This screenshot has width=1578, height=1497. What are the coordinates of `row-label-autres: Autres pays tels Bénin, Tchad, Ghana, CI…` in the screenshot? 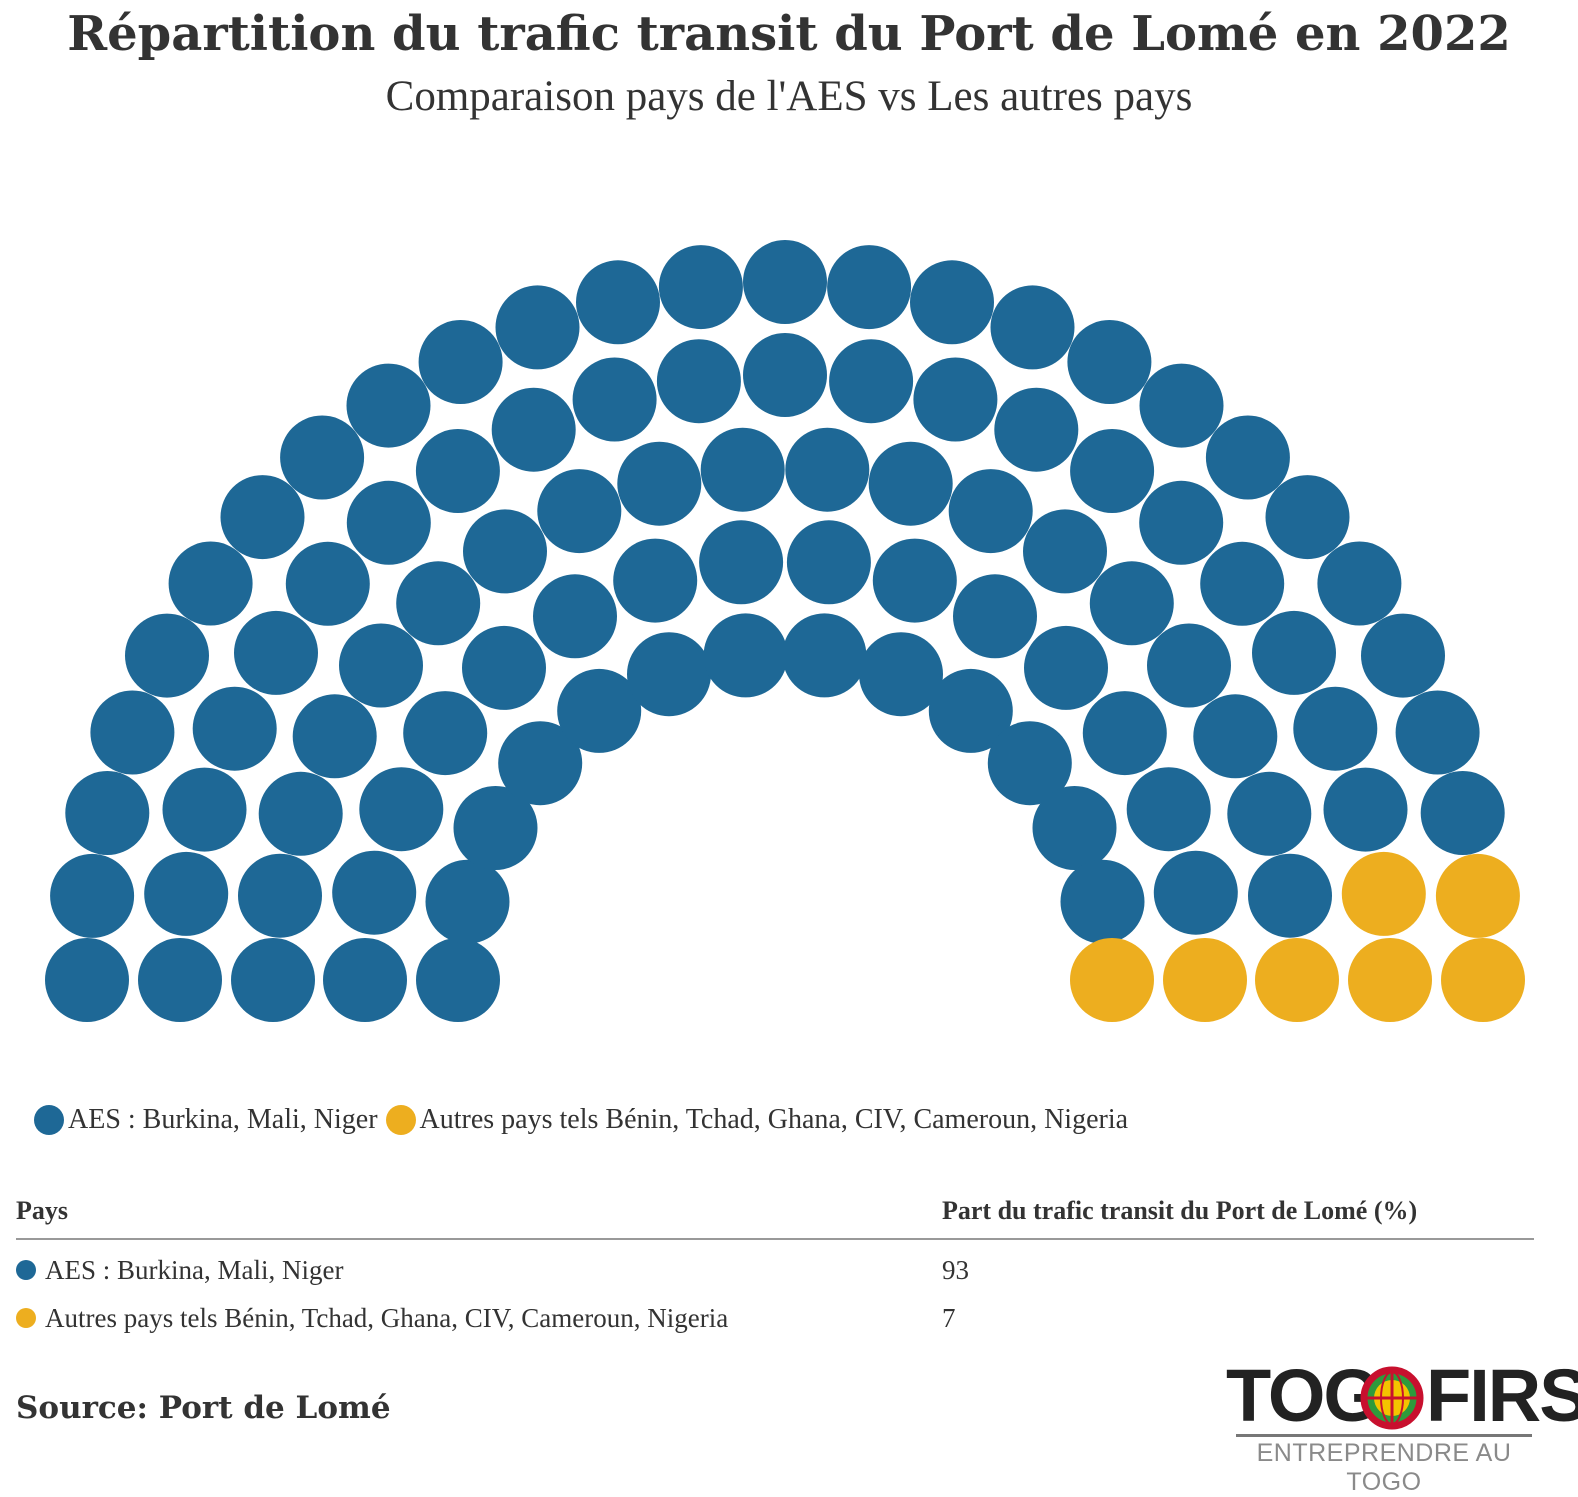 It's located at (387, 1317).